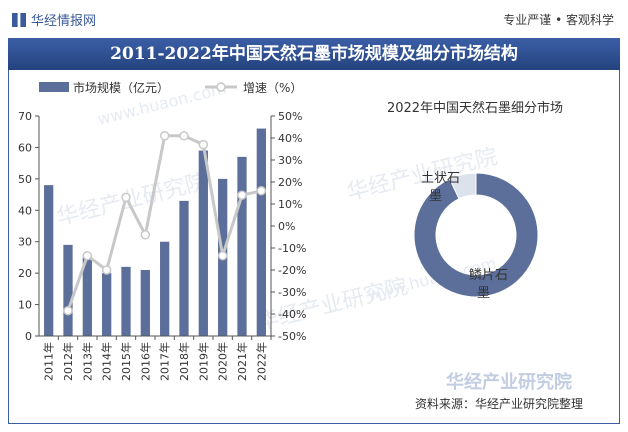 Image resolution: width=628 pixels, height=432 pixels. Describe the element at coordinates (25, 147) in the screenshot. I see `left-tick-label: 60` at that location.